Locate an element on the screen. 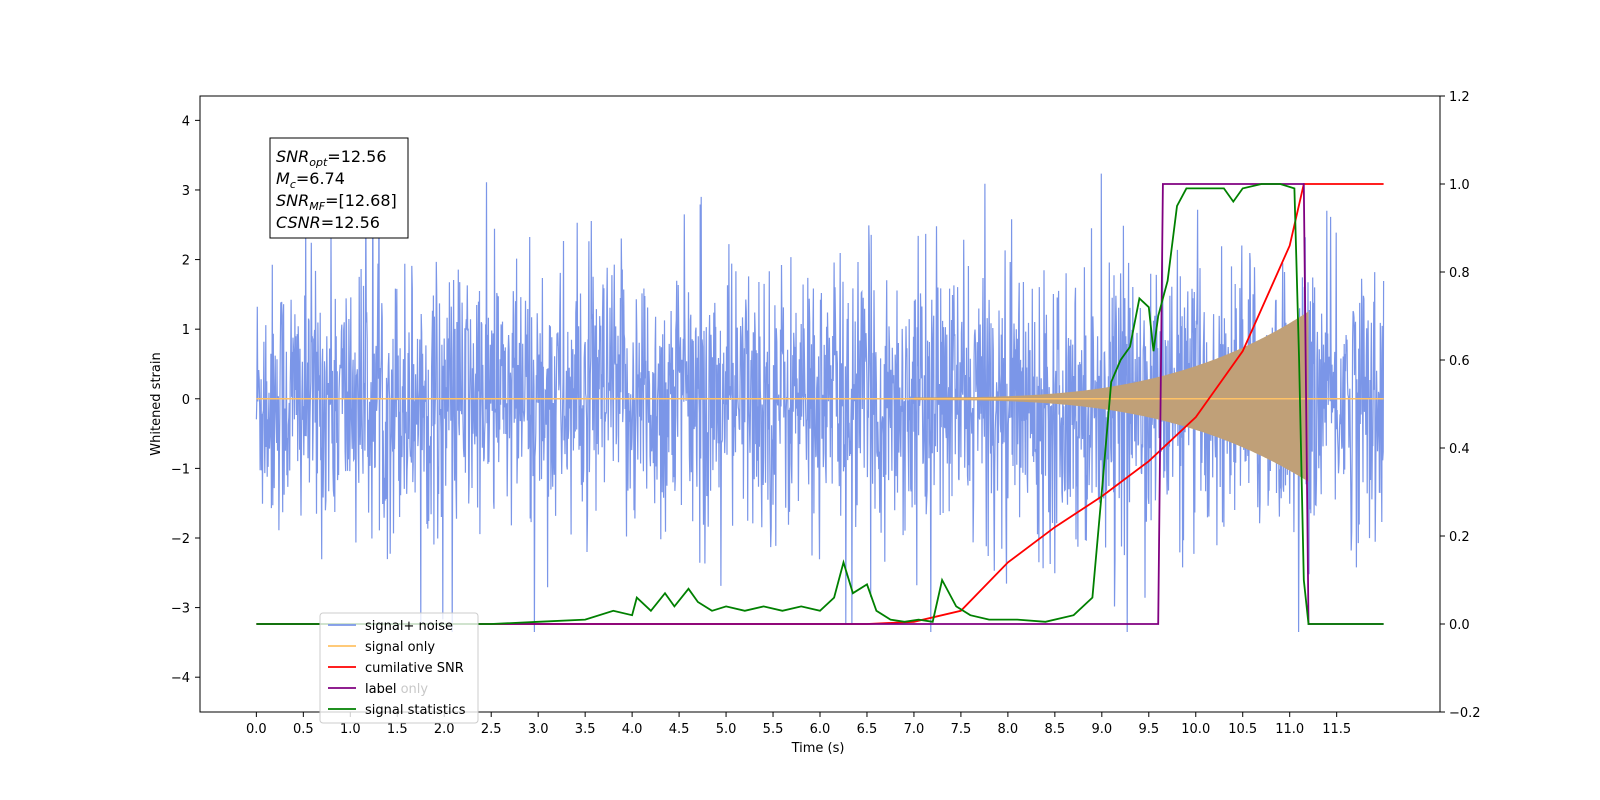 This screenshot has height=800, width=1600. x-tick-label: 4.0 is located at coordinates (632, 729).